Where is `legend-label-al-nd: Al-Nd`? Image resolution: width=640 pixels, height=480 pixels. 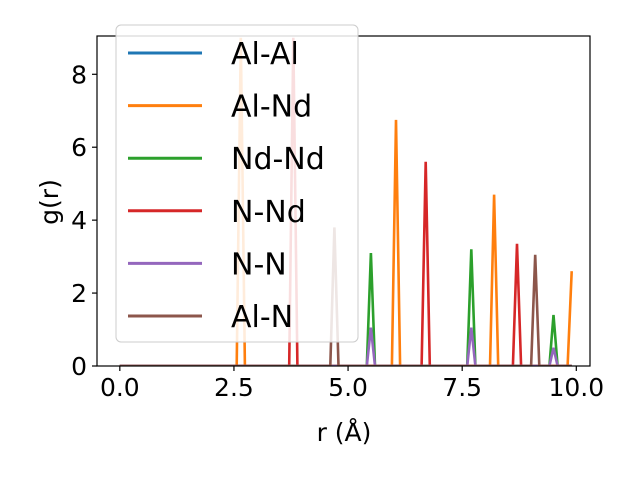 legend-label-al-nd: Al-Nd is located at coordinates (271, 107).